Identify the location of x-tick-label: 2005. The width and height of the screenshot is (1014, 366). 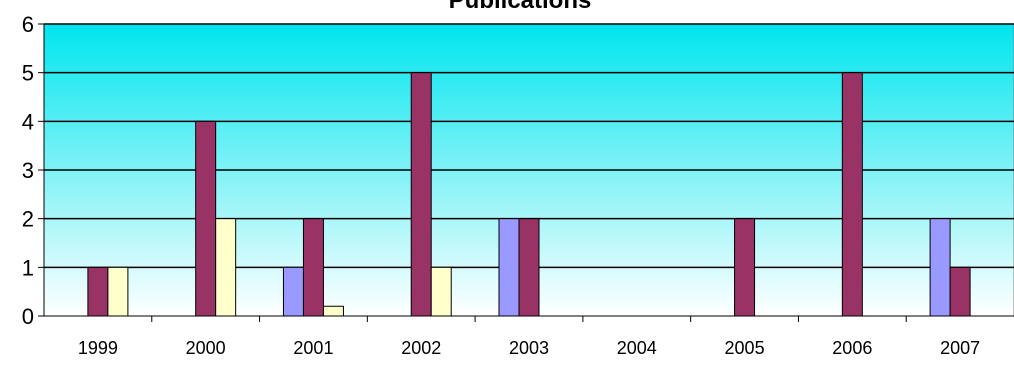
(745, 348).